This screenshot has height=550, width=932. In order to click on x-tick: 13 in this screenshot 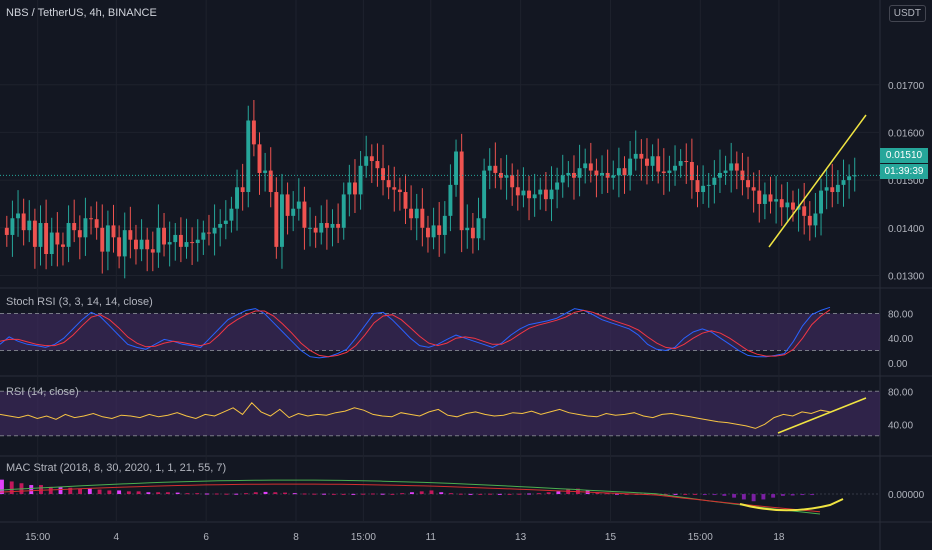, I will do `click(521, 537)`.